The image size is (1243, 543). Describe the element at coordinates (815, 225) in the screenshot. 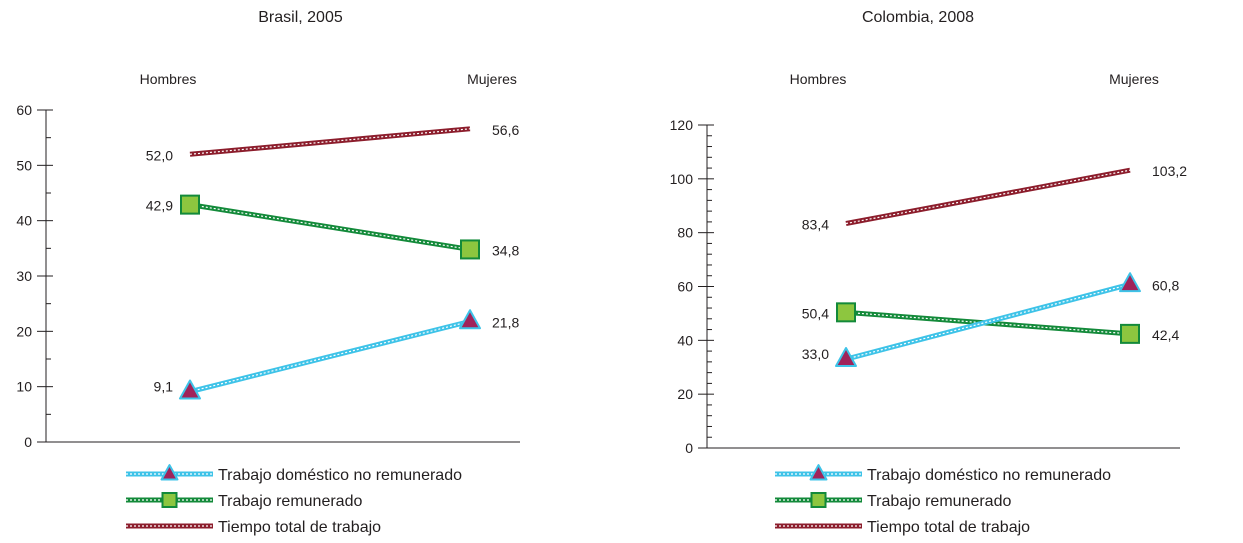

I see `data-label: 83,4` at that location.